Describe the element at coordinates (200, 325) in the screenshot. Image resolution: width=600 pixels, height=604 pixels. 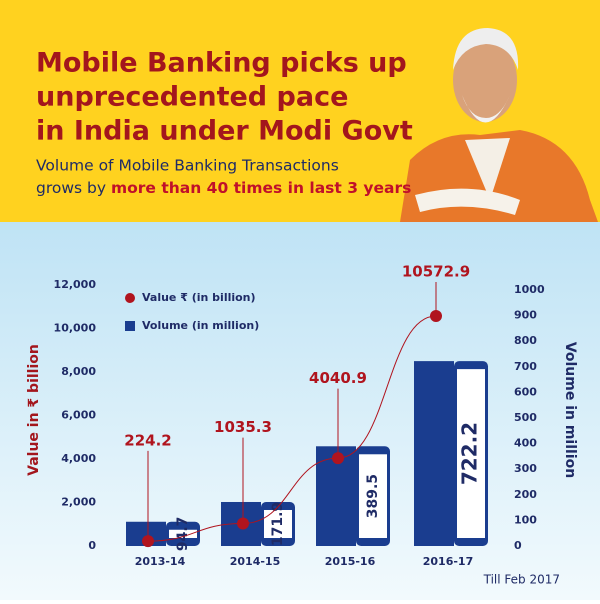
I see `legend-label: Volume (in million)` at that location.